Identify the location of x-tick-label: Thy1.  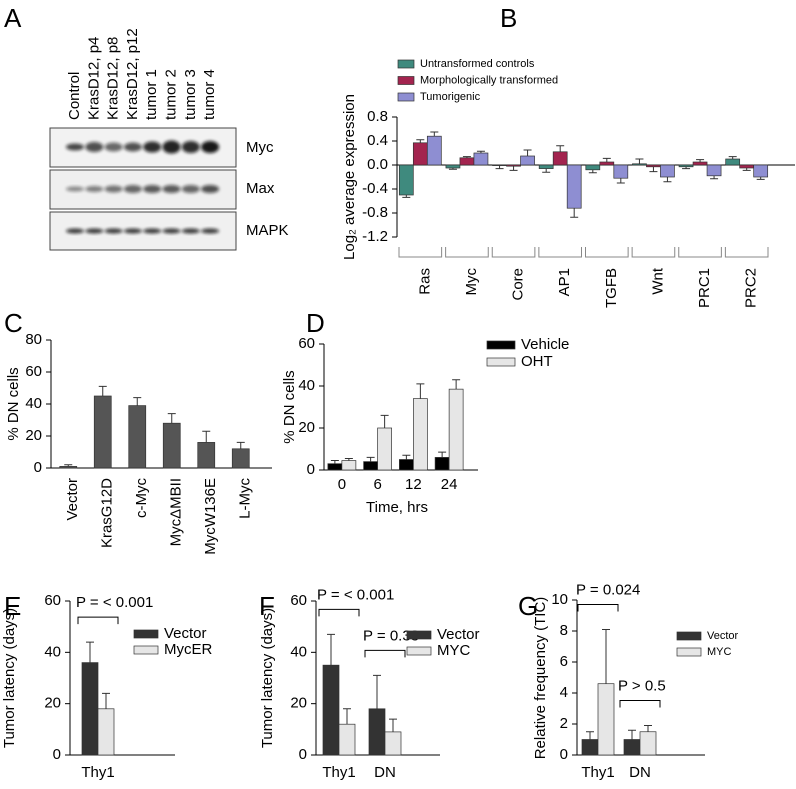
(97, 772).